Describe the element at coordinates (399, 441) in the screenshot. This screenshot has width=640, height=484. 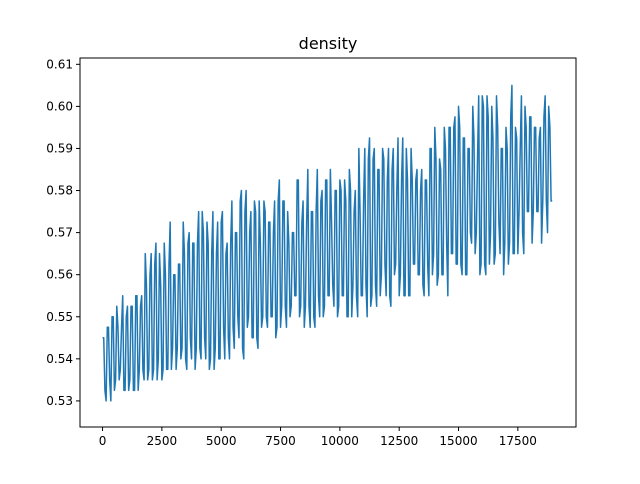
I see `x-tick-label: 12500` at that location.